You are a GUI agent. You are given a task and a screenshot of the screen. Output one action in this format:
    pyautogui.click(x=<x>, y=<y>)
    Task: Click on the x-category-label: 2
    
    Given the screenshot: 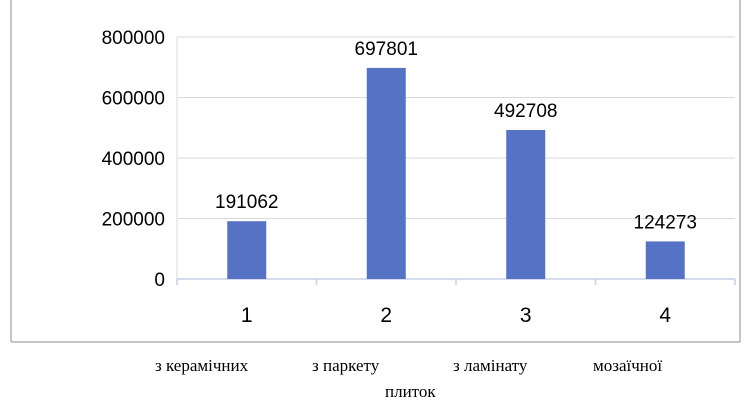 What is the action you would take?
    pyautogui.click(x=386, y=315)
    